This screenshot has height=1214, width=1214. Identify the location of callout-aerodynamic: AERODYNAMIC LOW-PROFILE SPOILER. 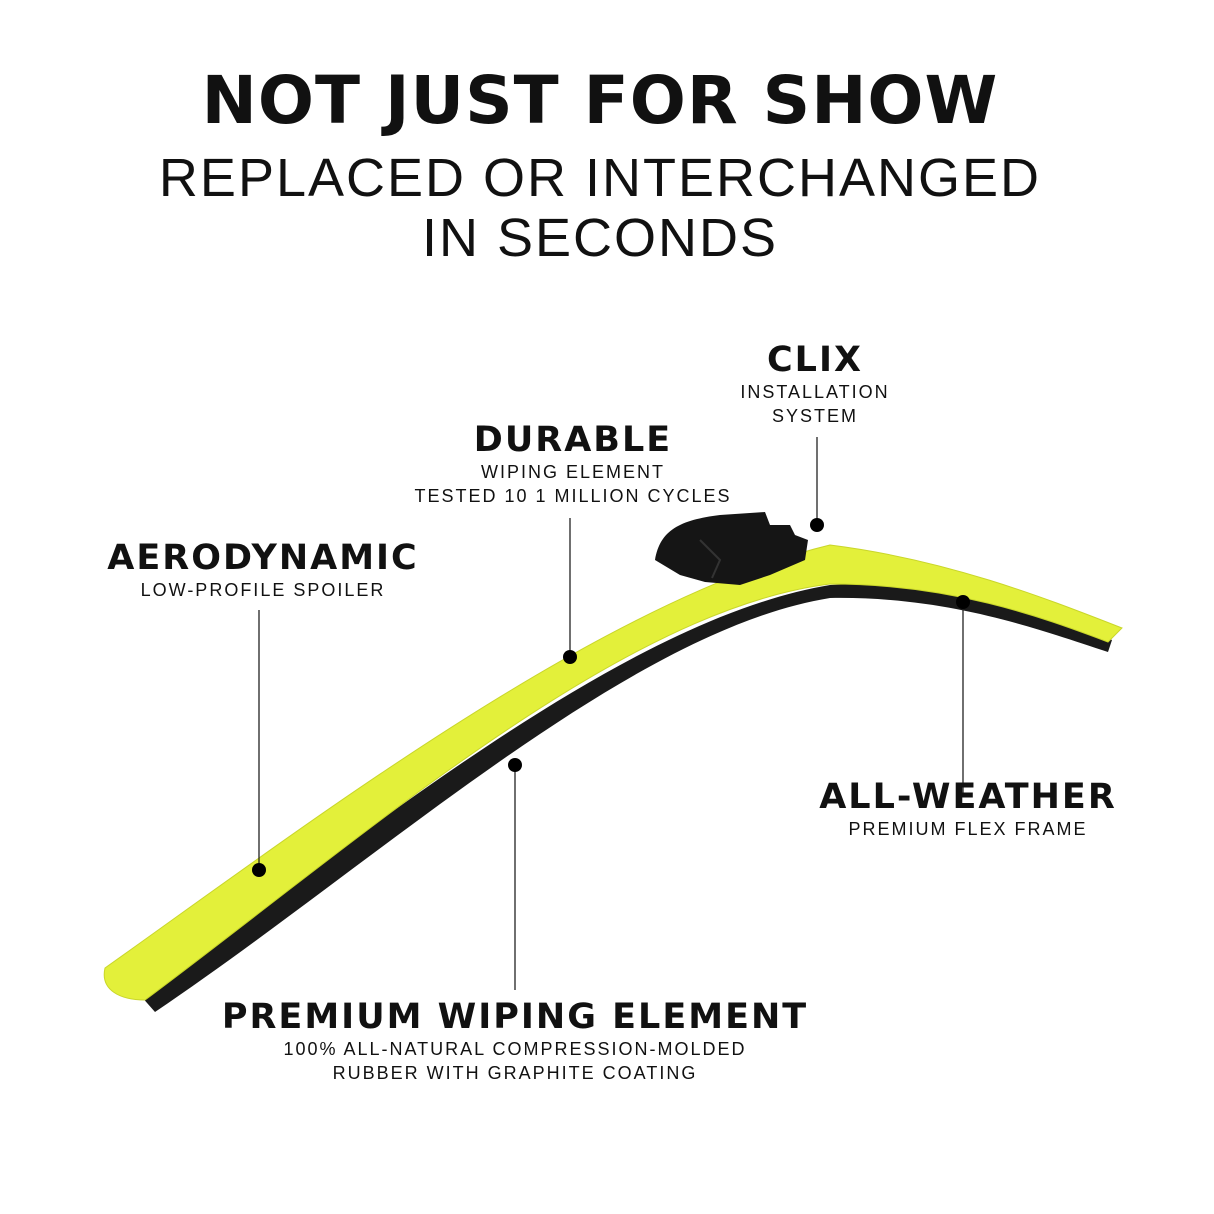
(262, 570).